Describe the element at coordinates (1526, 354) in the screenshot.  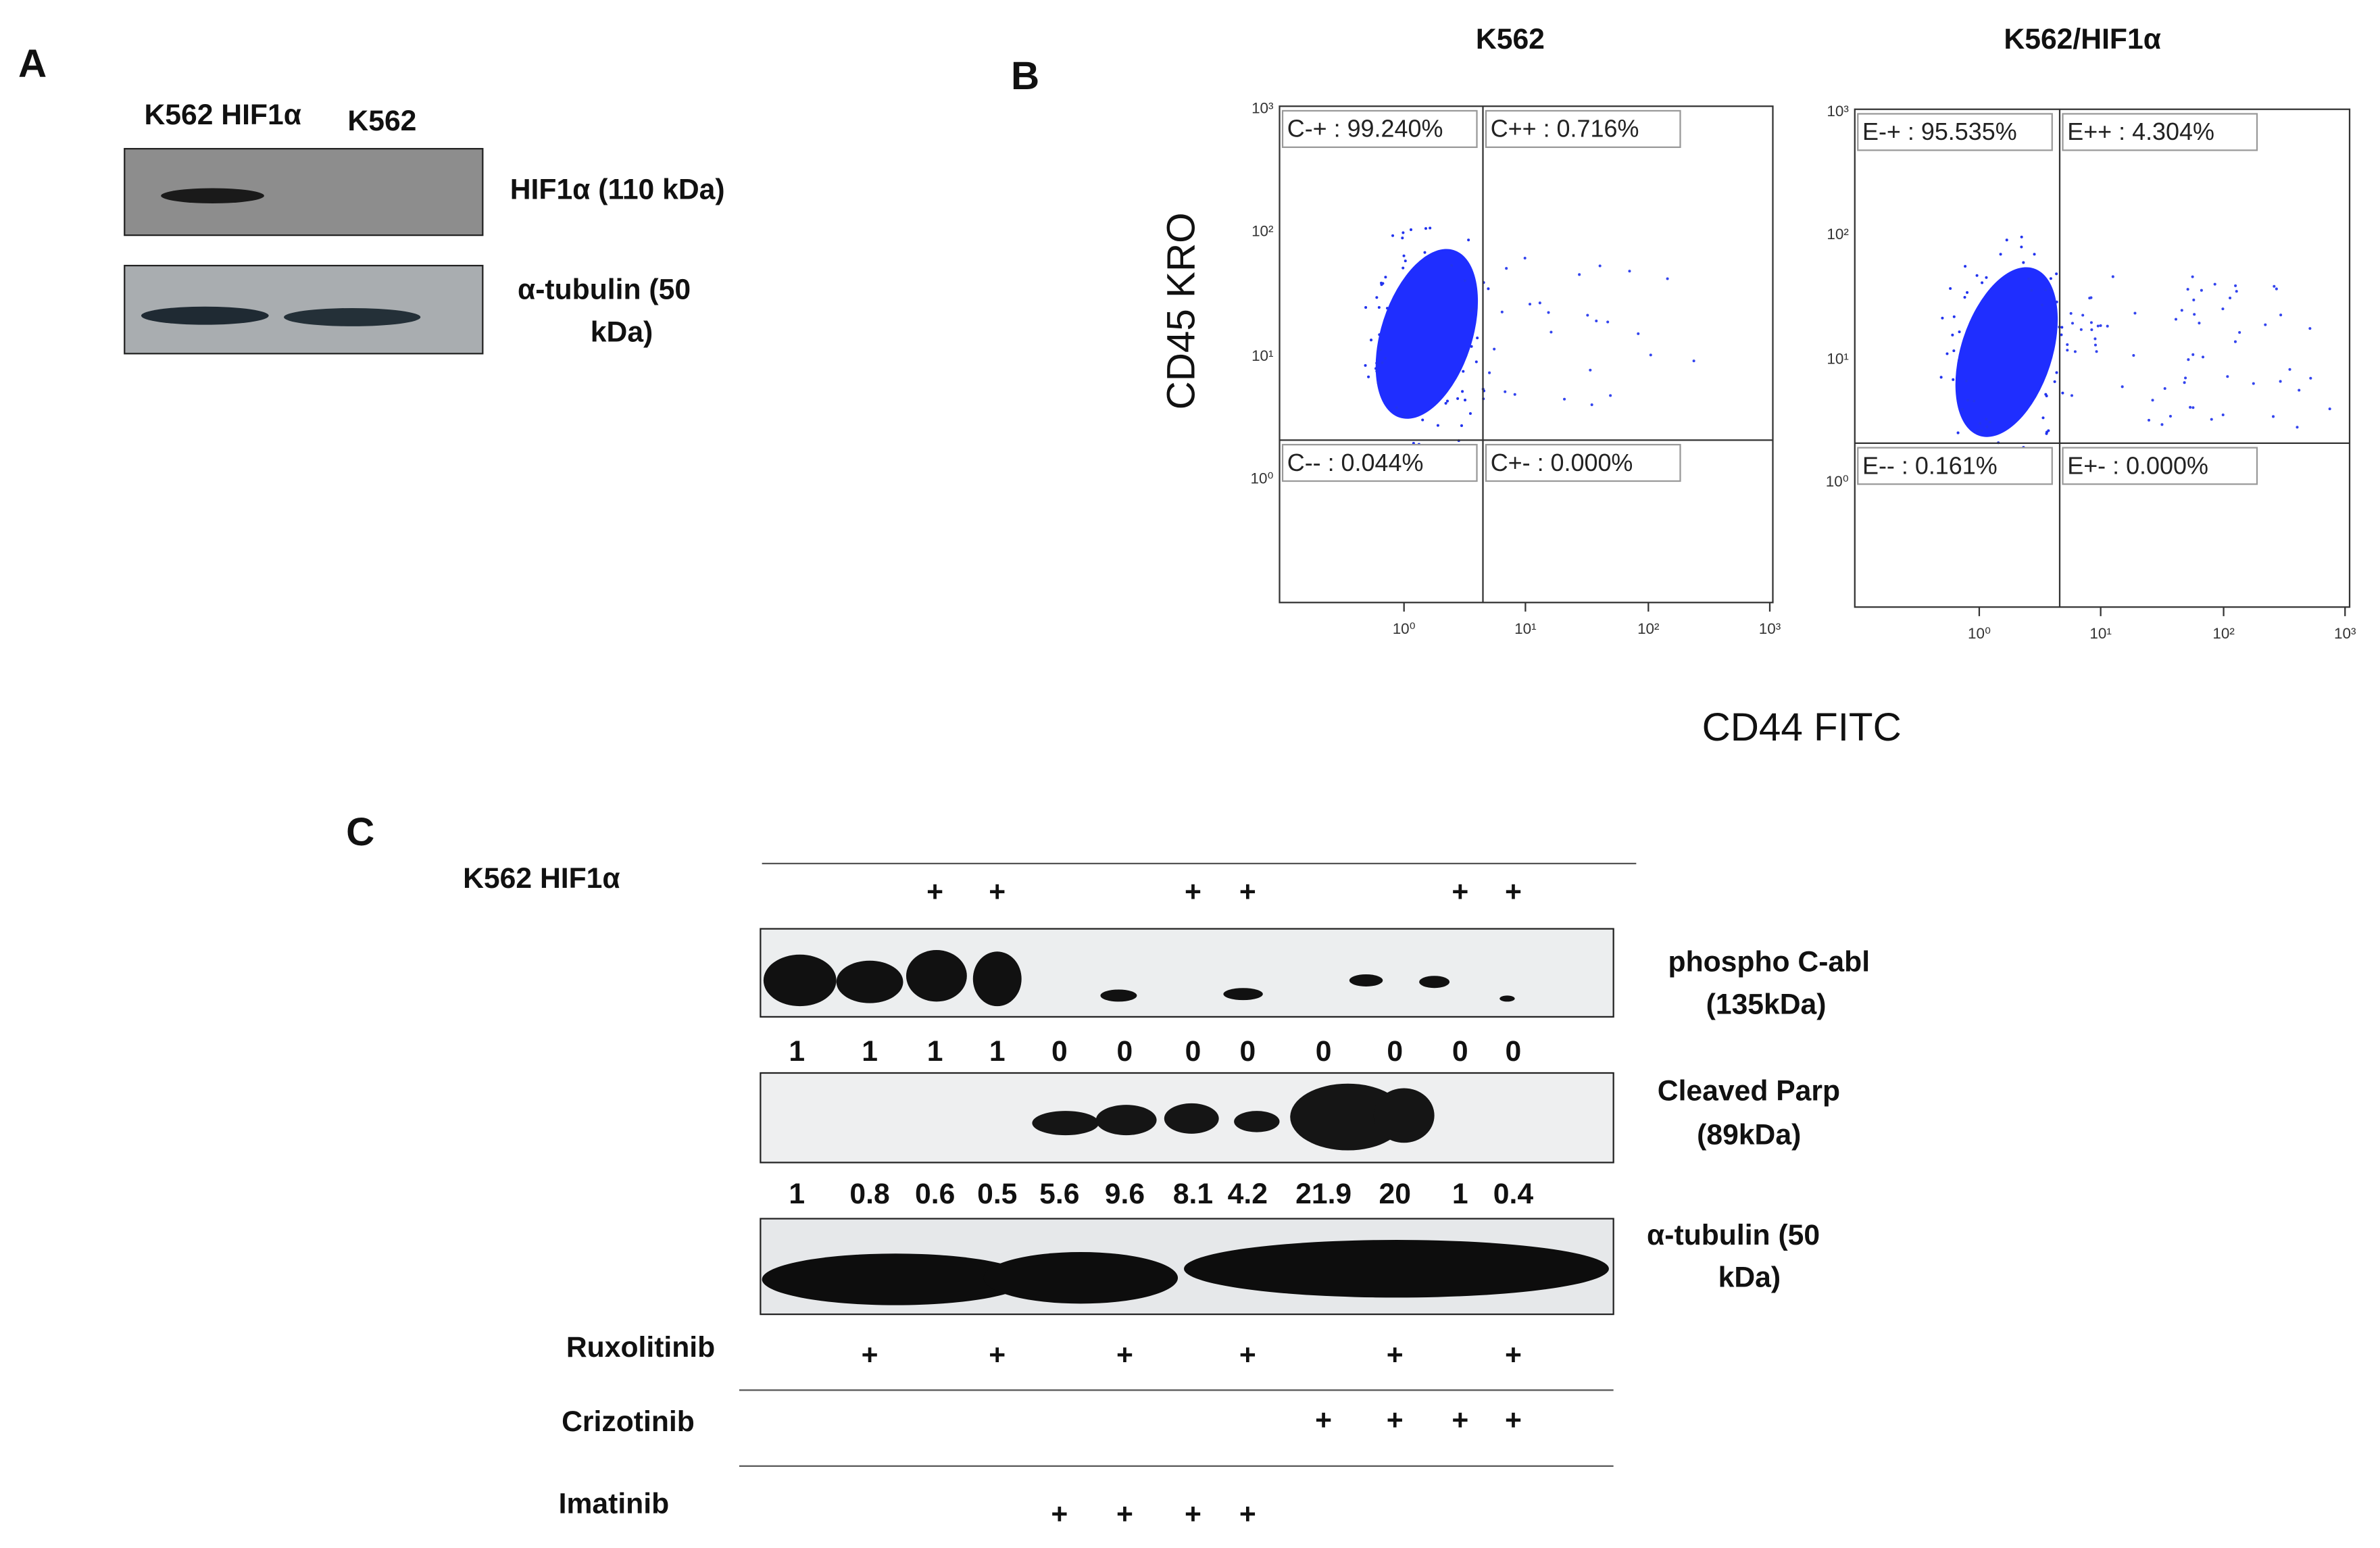
I see `plot-frame` at that location.